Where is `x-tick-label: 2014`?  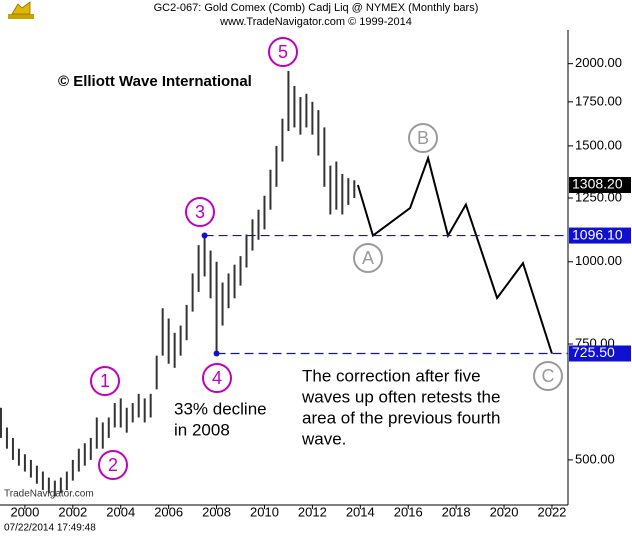
x-tick-label: 2014 is located at coordinates (360, 511).